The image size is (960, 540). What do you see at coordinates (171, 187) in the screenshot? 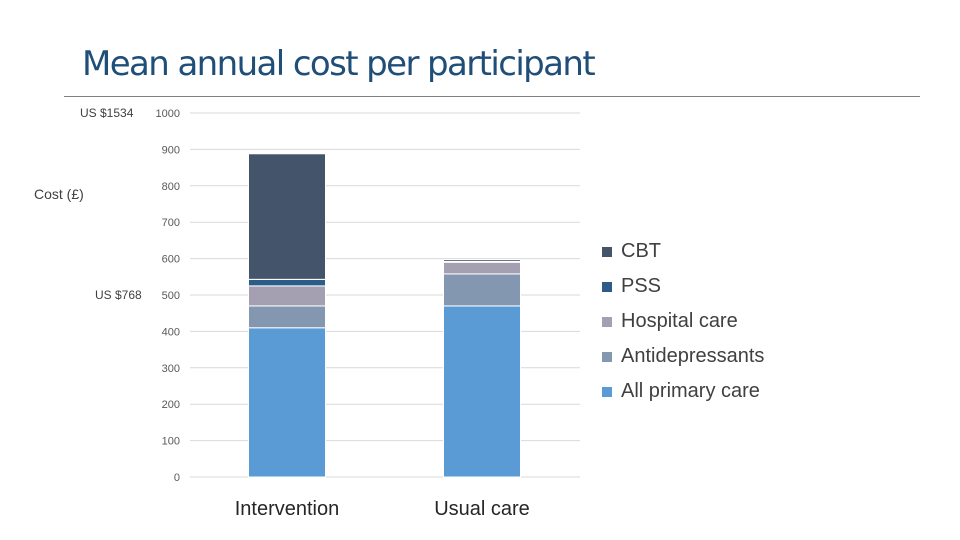
I see `y-tick-label: 800` at bounding box center [171, 187].